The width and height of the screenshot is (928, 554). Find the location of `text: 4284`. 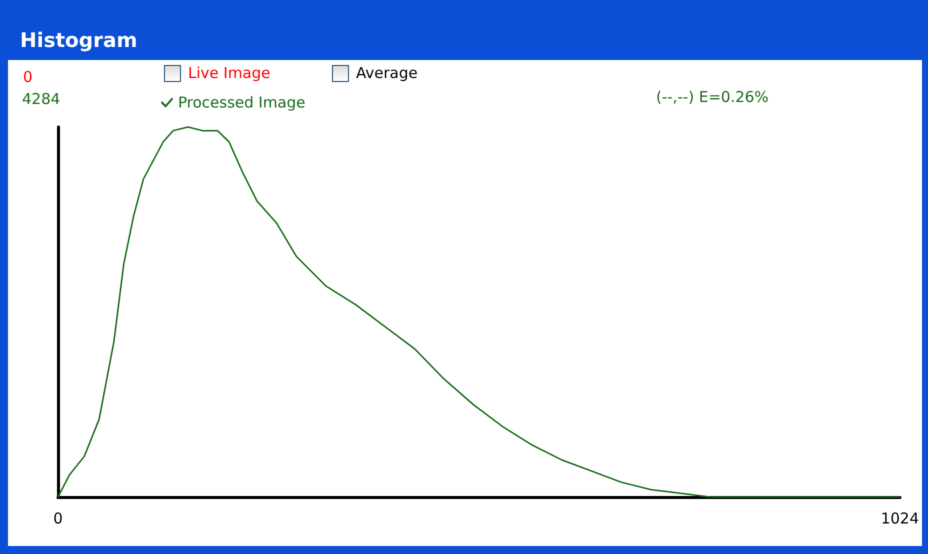

text: 4284 is located at coordinates (41, 99).